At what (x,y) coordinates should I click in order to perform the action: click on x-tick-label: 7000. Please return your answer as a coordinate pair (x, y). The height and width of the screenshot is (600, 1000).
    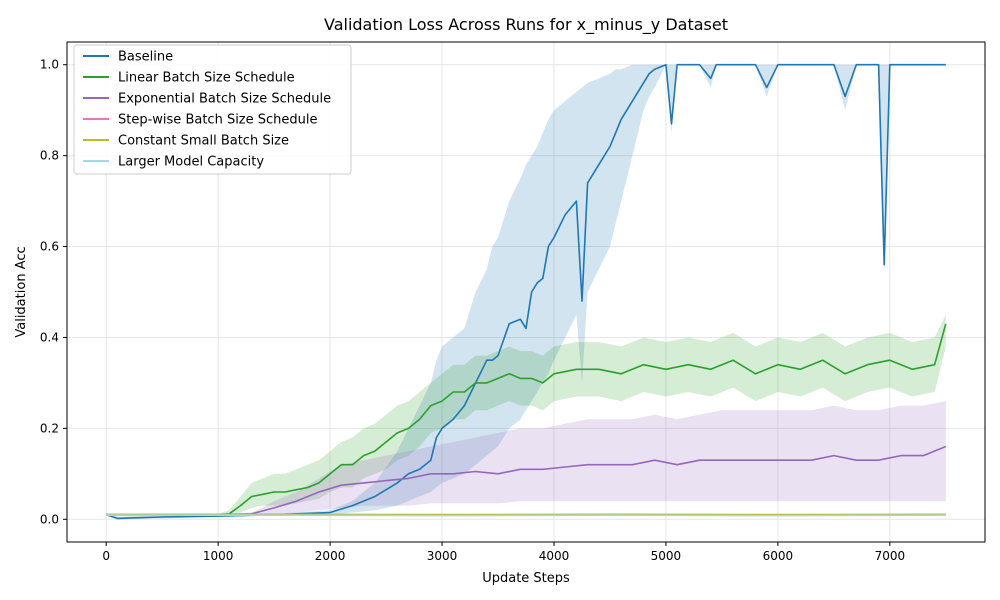
    Looking at the image, I should click on (890, 556).